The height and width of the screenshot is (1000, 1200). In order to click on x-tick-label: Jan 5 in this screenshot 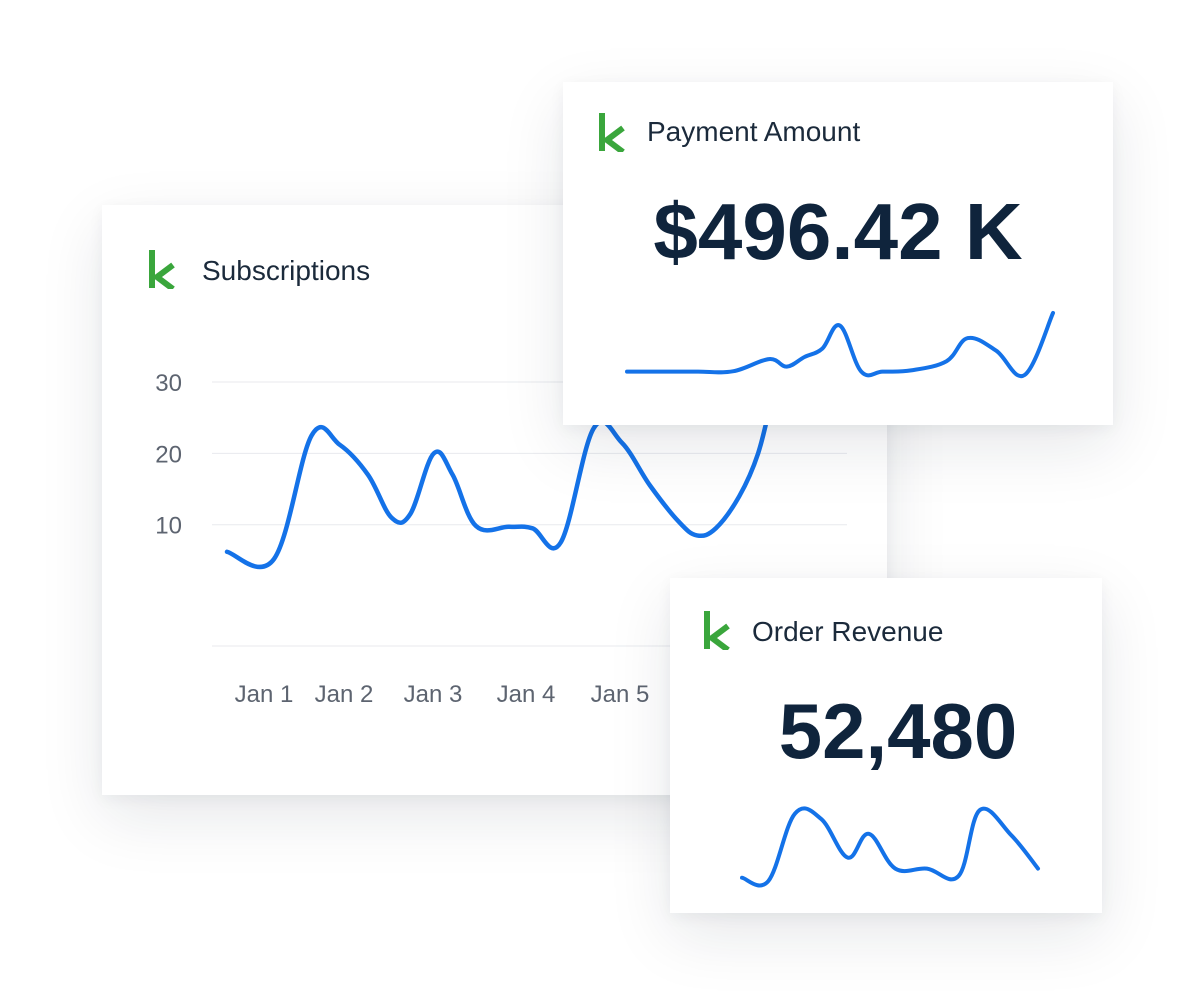, I will do `click(620, 694)`.